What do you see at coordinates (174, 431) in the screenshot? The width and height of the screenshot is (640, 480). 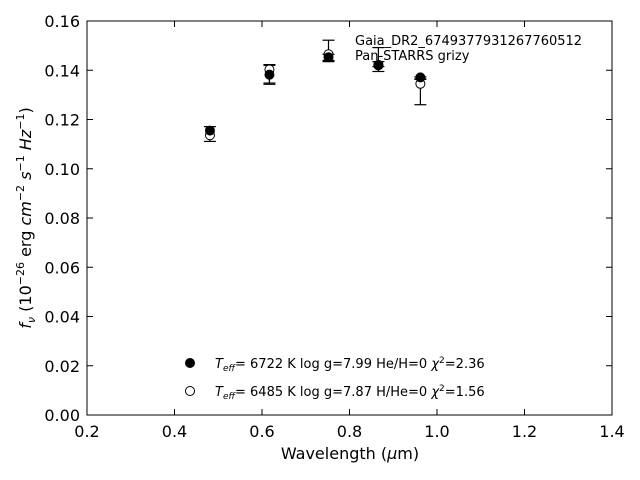 I see `x-tick-label: 0.4` at bounding box center [174, 431].